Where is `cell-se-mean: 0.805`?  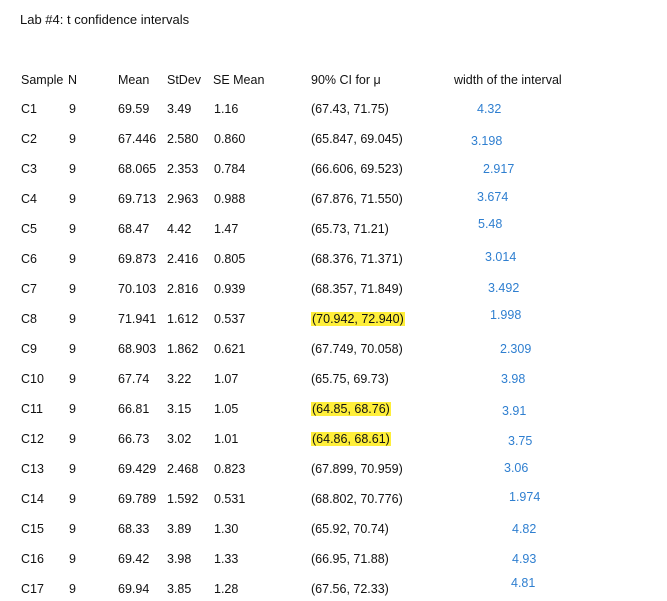
cell-se-mean: 0.805 is located at coordinates (230, 259).